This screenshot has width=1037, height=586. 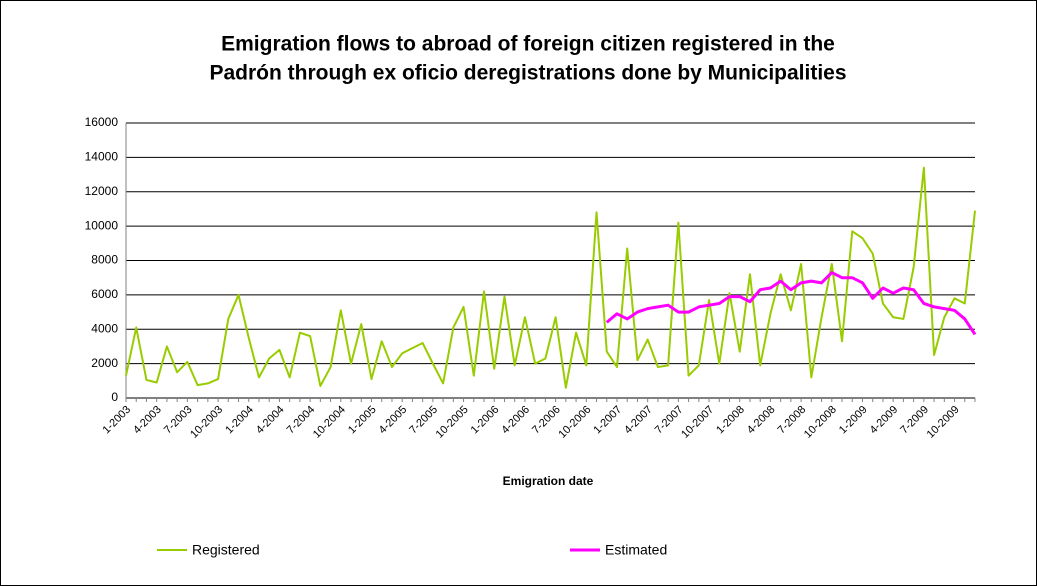 What do you see at coordinates (226, 550) in the screenshot?
I see `legend-label: Registered` at bounding box center [226, 550].